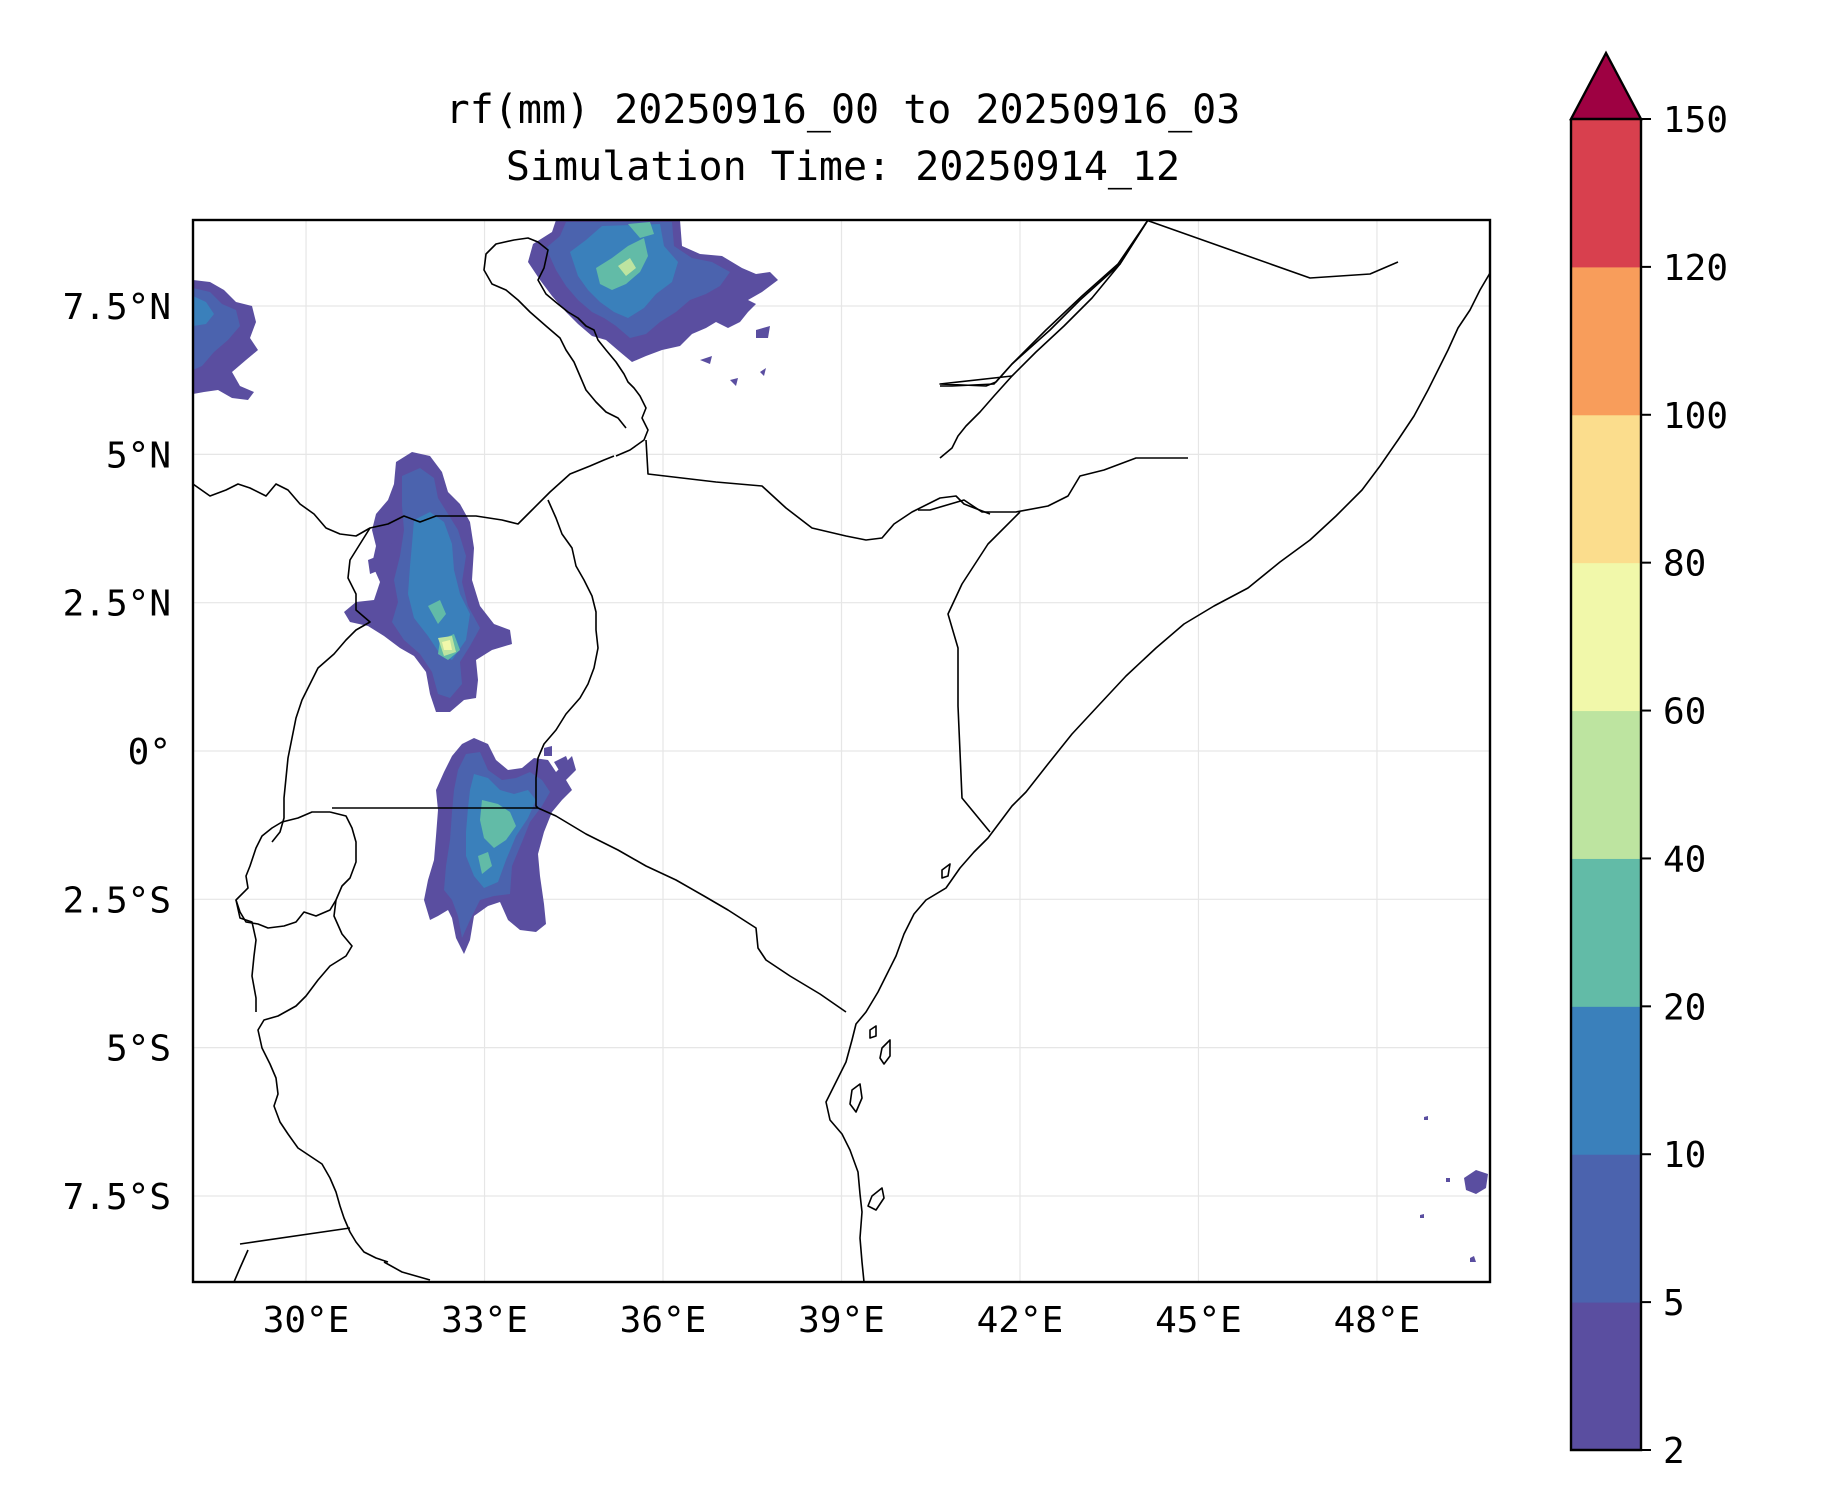 This screenshot has height=1500, width=1833. Describe the element at coordinates (296, 870) in the screenshot. I see `boundary-rwanda-burundi` at that location.